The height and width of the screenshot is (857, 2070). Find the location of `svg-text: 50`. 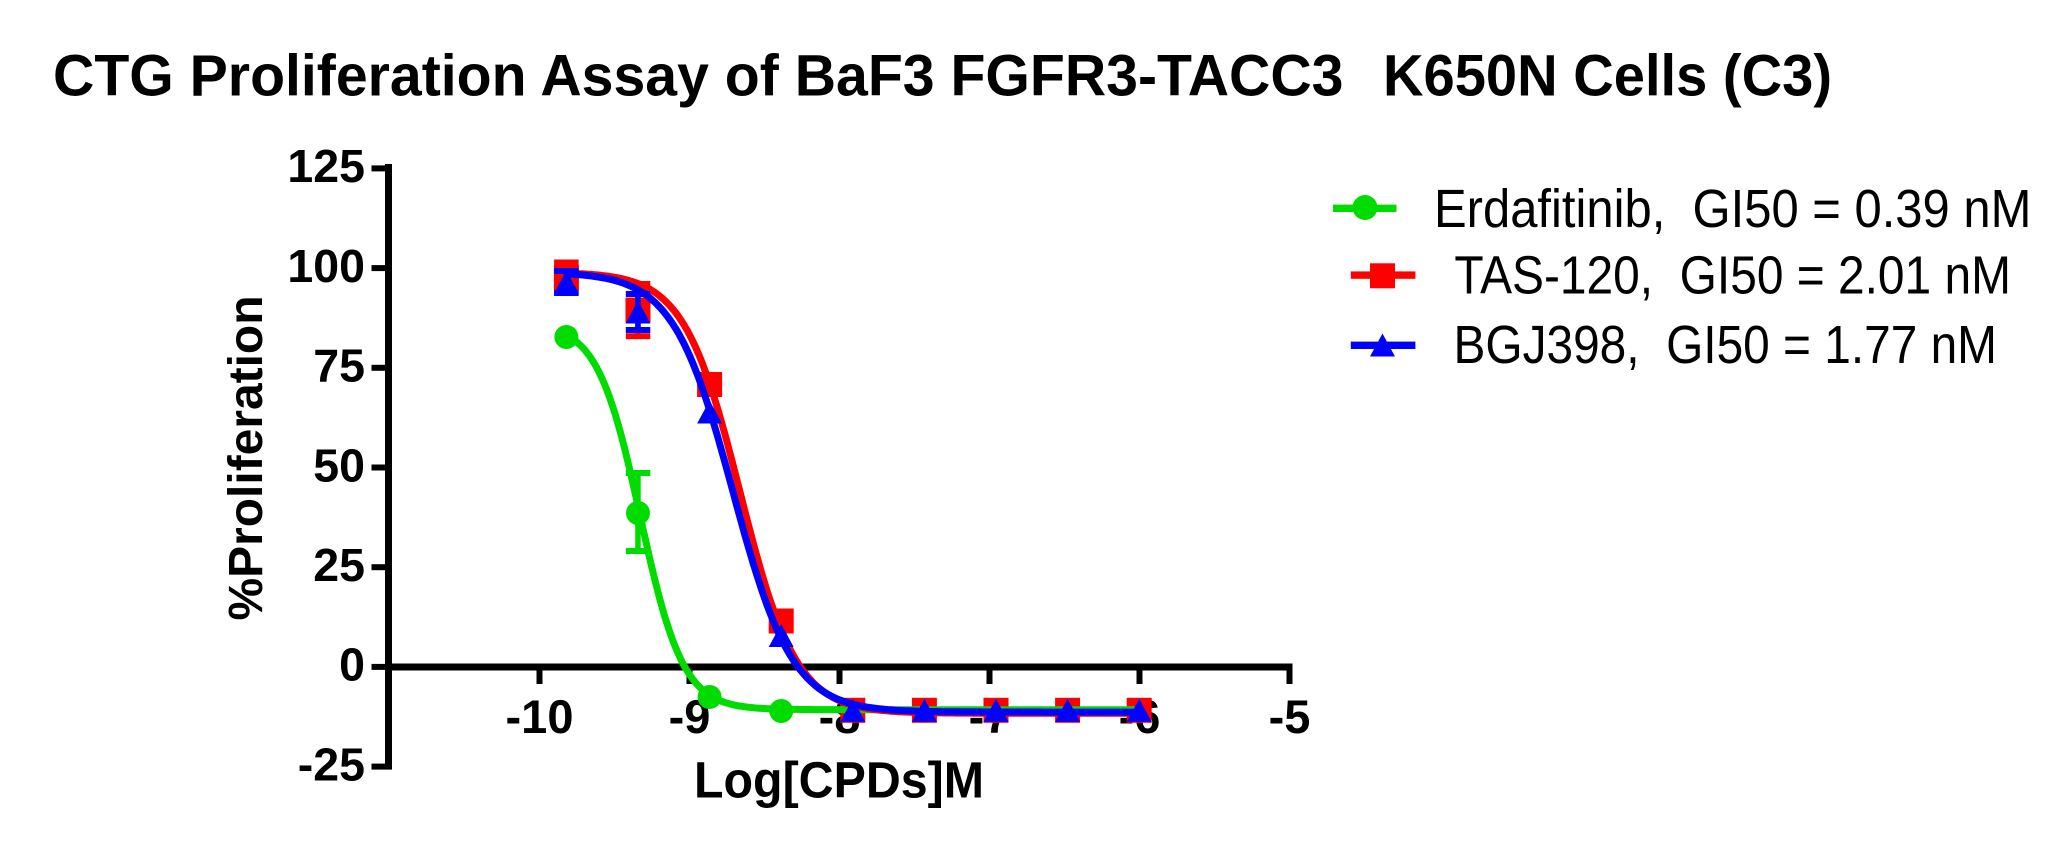

svg-text: 50 is located at coordinates (339, 465).